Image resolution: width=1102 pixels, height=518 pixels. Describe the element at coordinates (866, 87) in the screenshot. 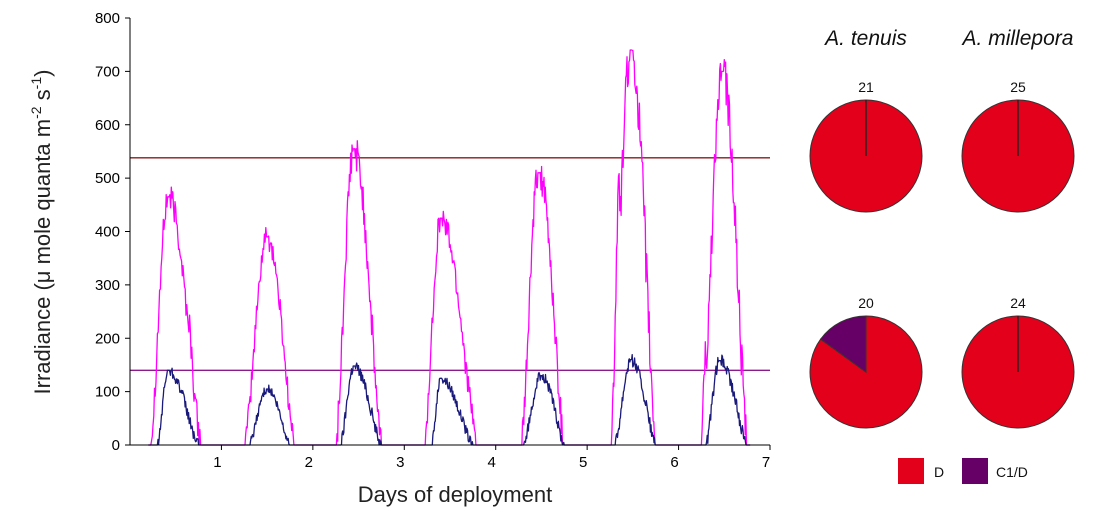

I see `pie-sample-size: 21` at that location.